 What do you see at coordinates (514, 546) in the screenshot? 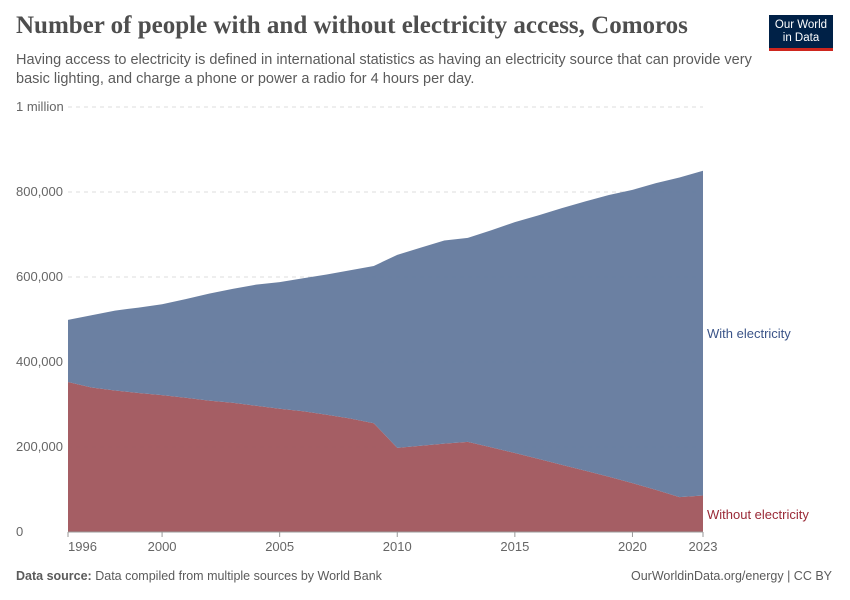
I see `x-tick-label: 2015` at bounding box center [514, 546].